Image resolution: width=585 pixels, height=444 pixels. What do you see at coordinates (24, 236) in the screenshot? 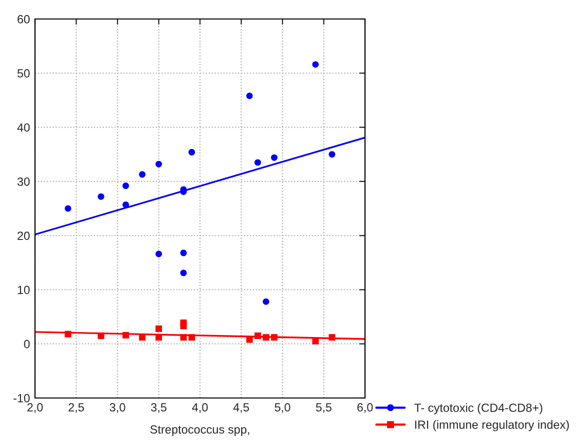
I see `y-tick-label: 20` at bounding box center [24, 236].